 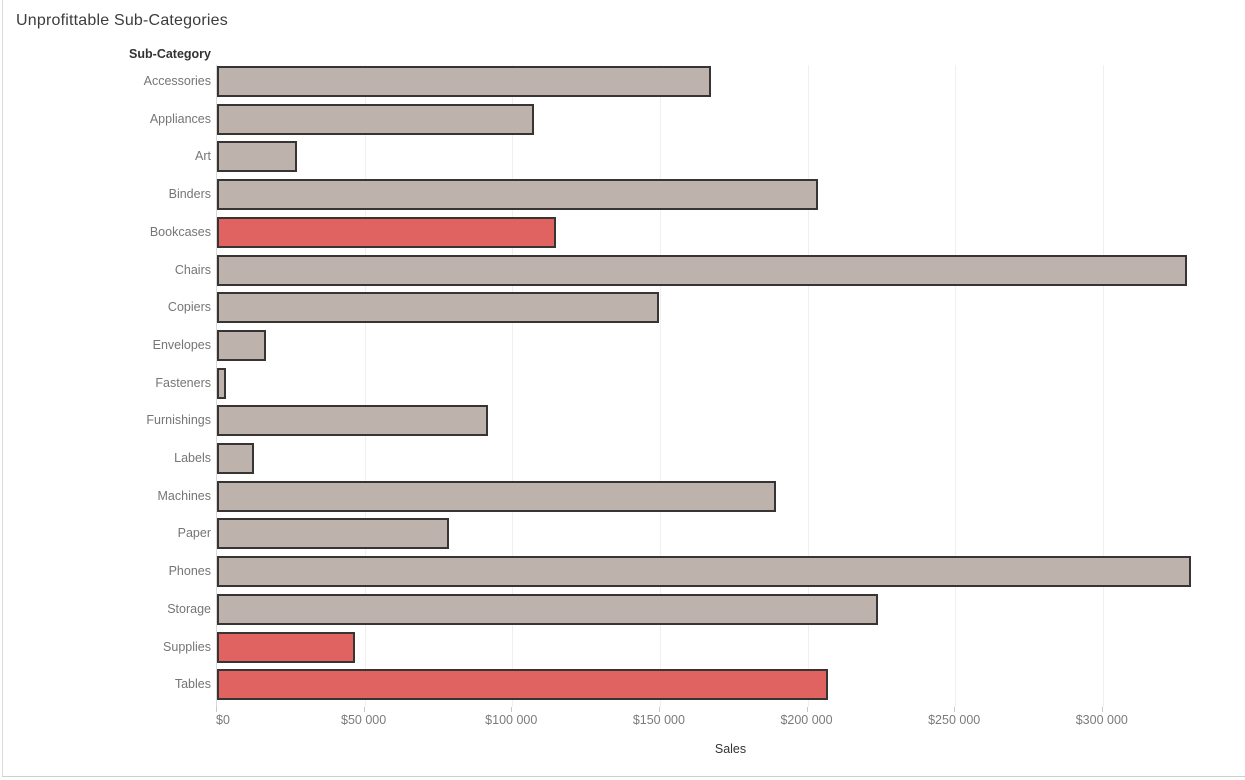 What do you see at coordinates (192, 458) in the screenshot?
I see `category-label-labels: Labels` at bounding box center [192, 458].